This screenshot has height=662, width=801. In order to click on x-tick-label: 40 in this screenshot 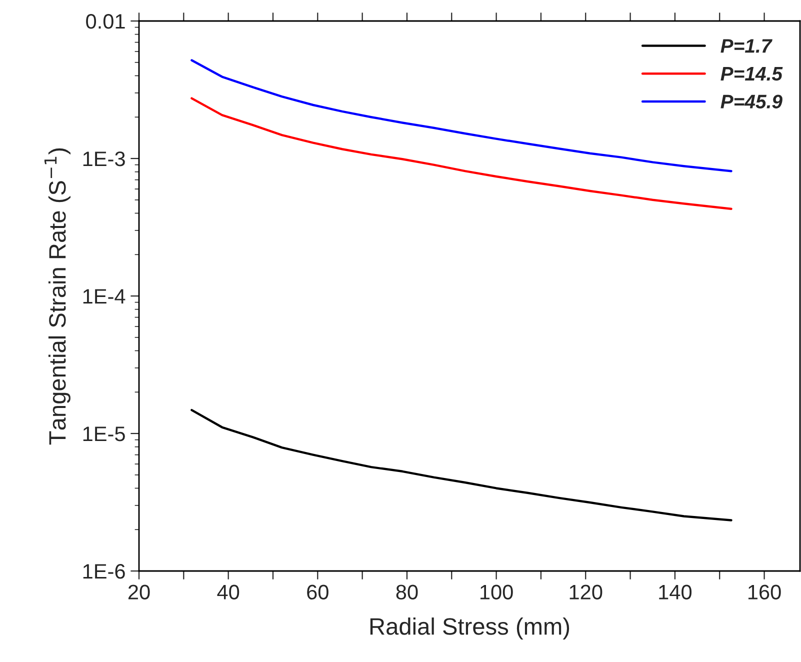, I will do `click(228, 592)`.